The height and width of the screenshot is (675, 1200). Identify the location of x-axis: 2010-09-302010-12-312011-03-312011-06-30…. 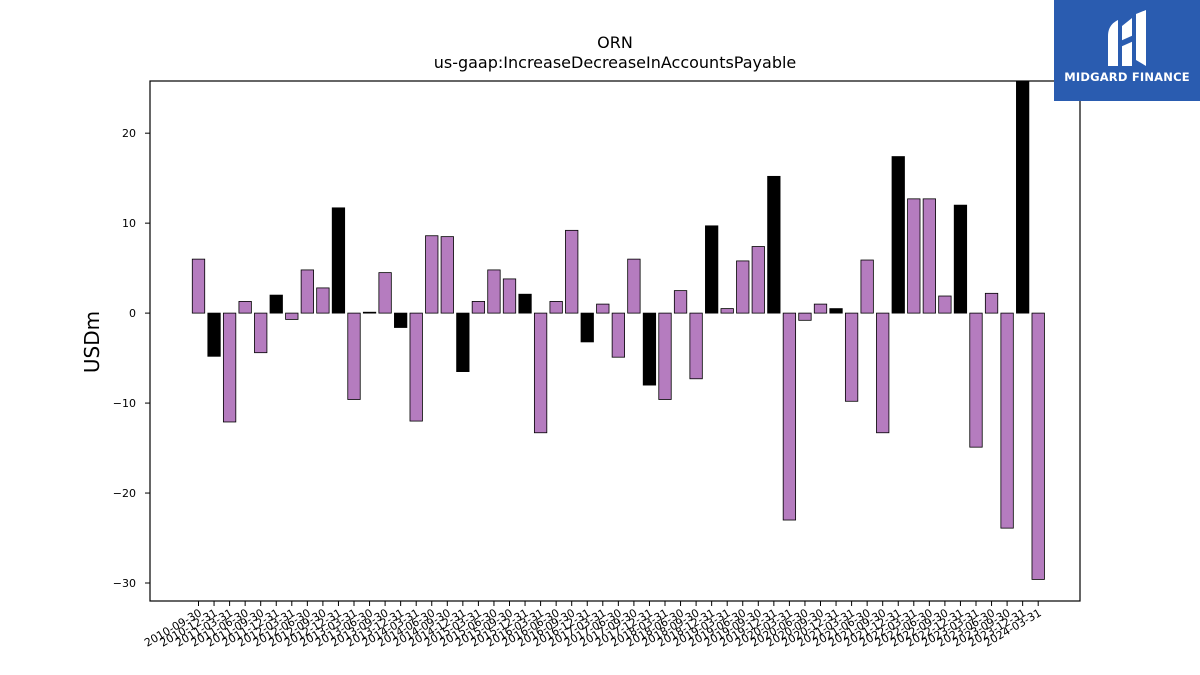
(593, 625).